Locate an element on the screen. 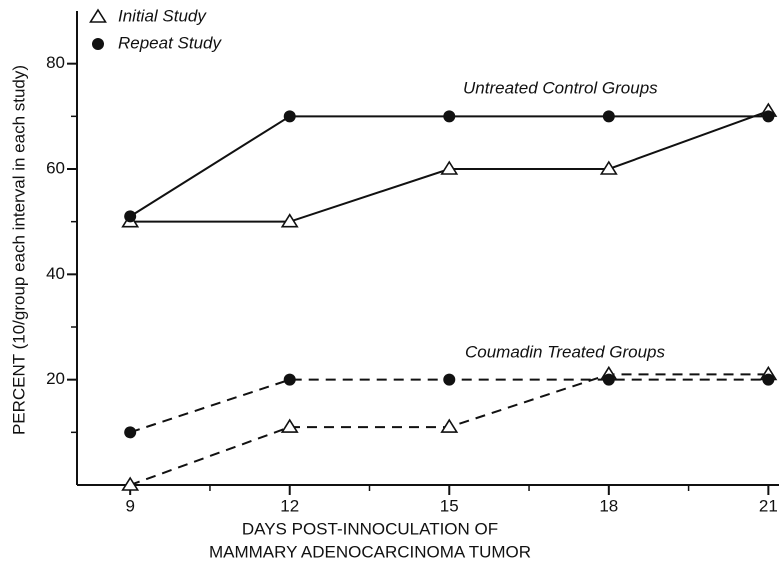 The image size is (783, 567). x-tick-label: 9 is located at coordinates (129, 505).